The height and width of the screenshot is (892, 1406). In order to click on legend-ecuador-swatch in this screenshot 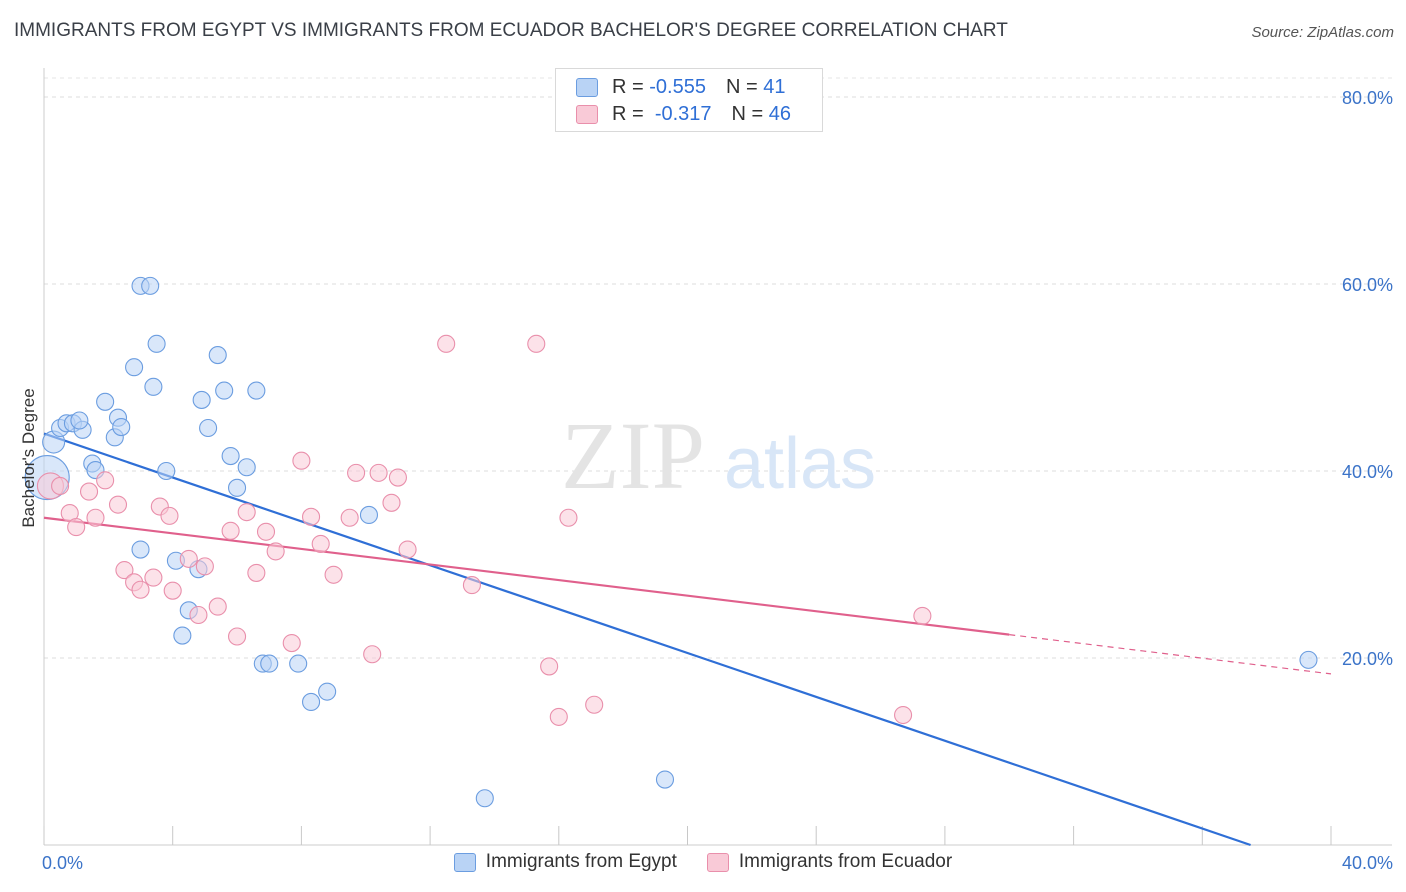, I will do `click(717, 862)`.